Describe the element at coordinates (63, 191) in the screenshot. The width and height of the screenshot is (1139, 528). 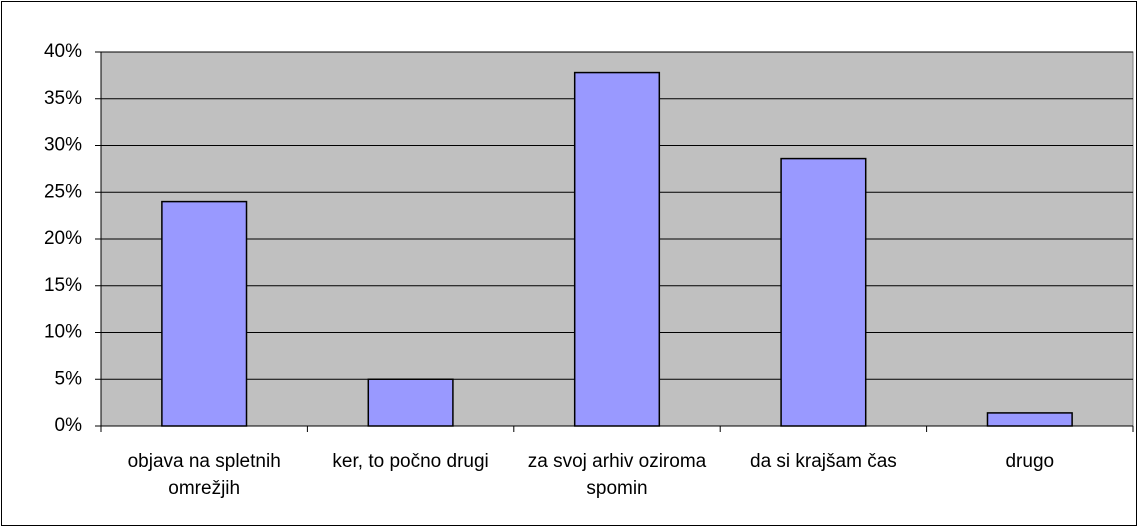
I see `y-tick-label: 25%` at that location.